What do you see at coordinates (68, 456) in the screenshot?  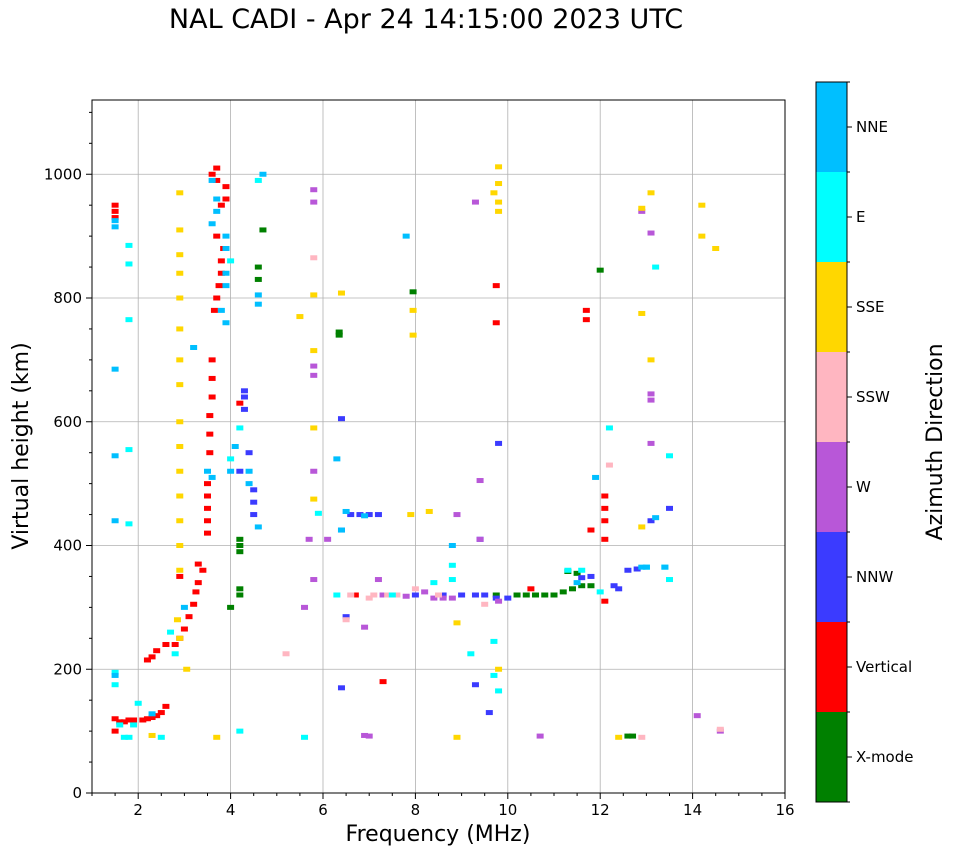 I see `y-axis-ticks: 0 200 400 600 800 1000` at bounding box center [68, 456].